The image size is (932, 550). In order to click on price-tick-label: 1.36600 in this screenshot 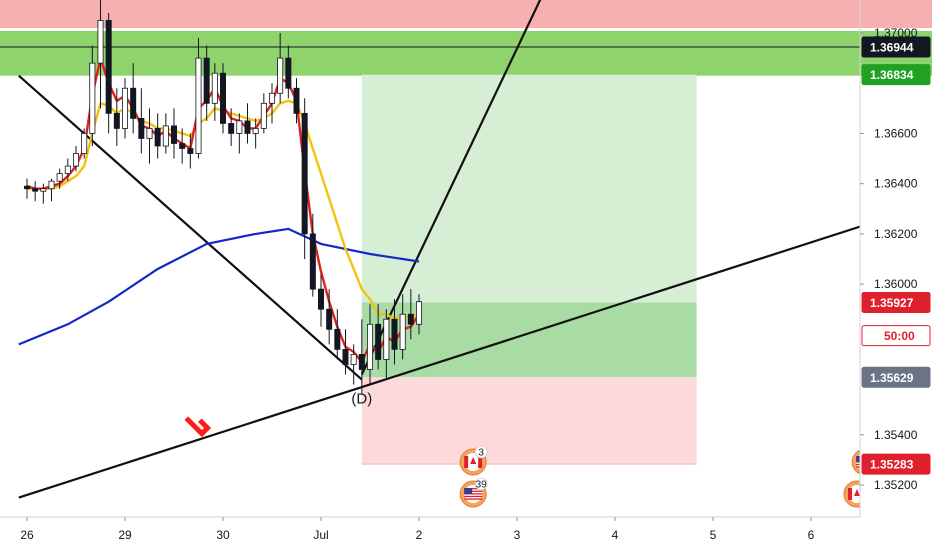, I will do `click(896, 133)`.